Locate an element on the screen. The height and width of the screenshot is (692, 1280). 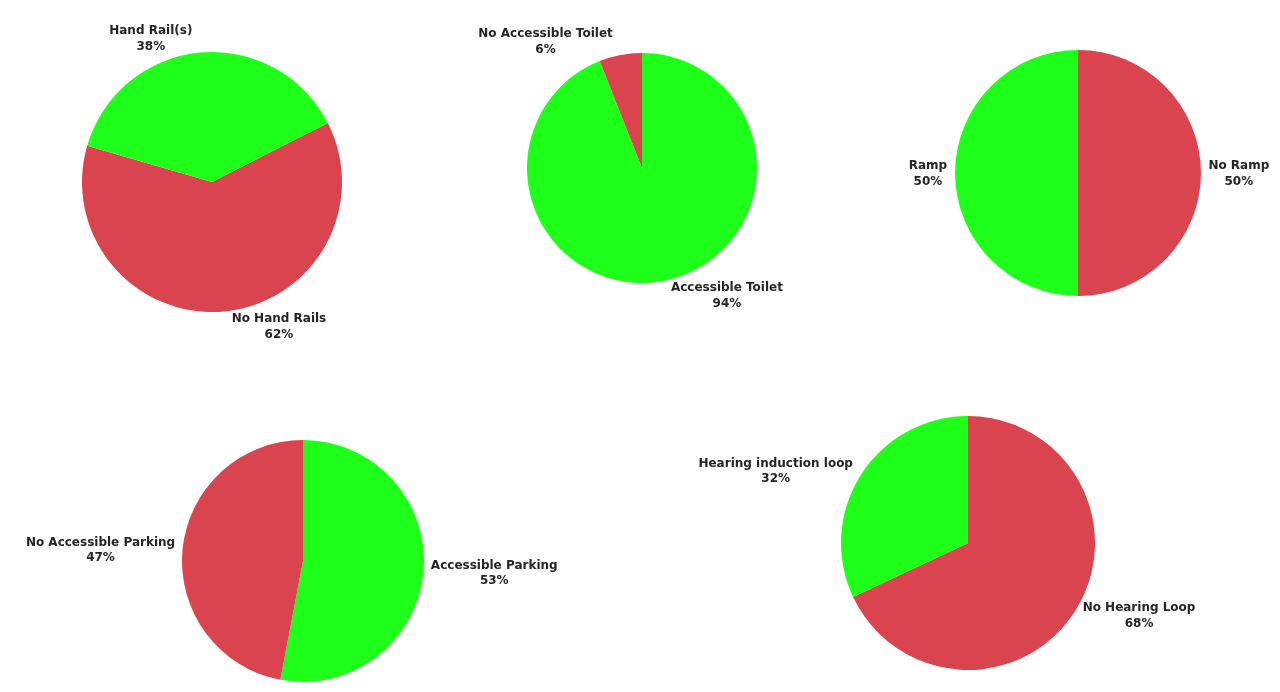
data-label: 32% is located at coordinates (776, 478).